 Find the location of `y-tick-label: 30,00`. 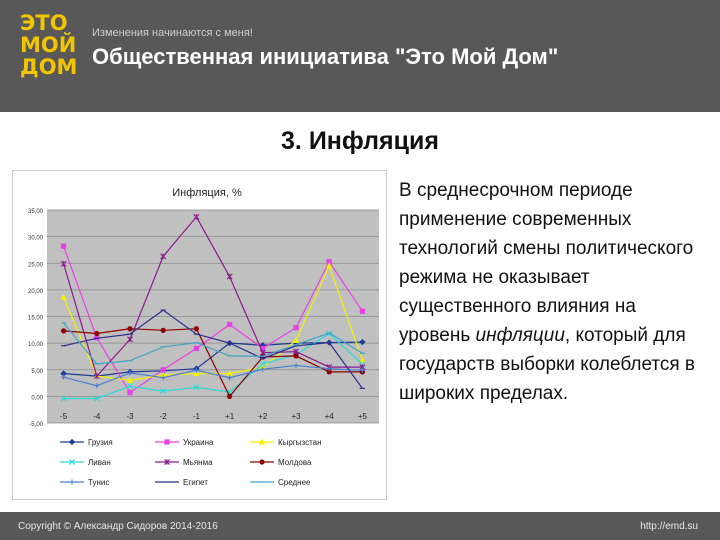

y-tick-label: 30,00 is located at coordinates (36, 239).